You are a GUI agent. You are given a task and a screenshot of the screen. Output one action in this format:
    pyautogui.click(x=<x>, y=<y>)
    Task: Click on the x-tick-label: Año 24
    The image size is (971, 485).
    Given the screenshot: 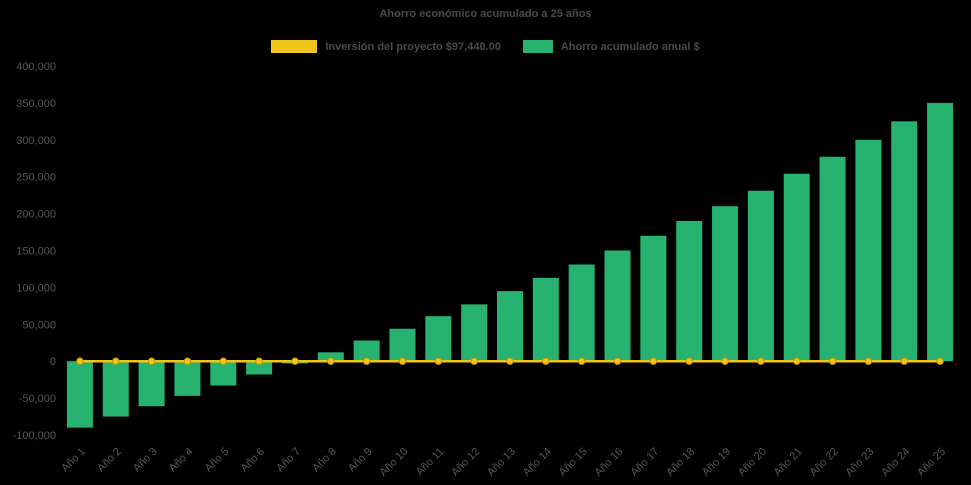 What is the action you would take?
    pyautogui.click(x=895, y=462)
    